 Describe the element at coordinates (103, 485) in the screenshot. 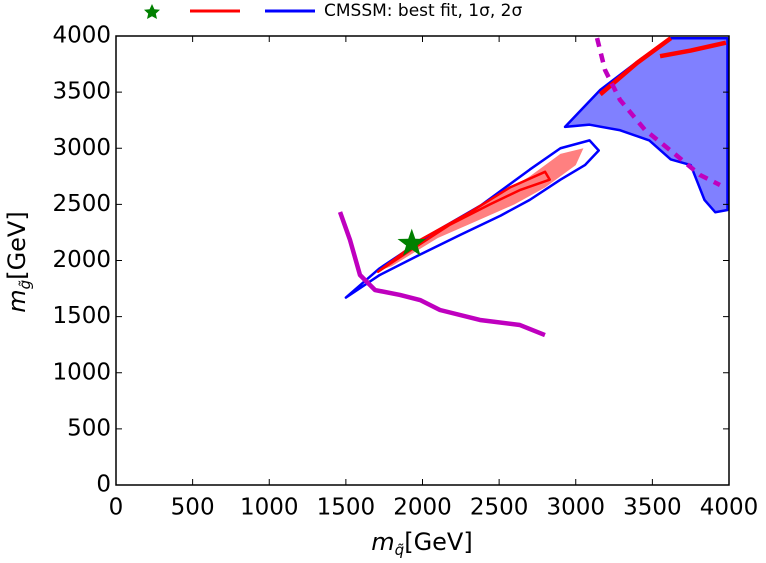

I see `y-tick-label: 0` at that location.